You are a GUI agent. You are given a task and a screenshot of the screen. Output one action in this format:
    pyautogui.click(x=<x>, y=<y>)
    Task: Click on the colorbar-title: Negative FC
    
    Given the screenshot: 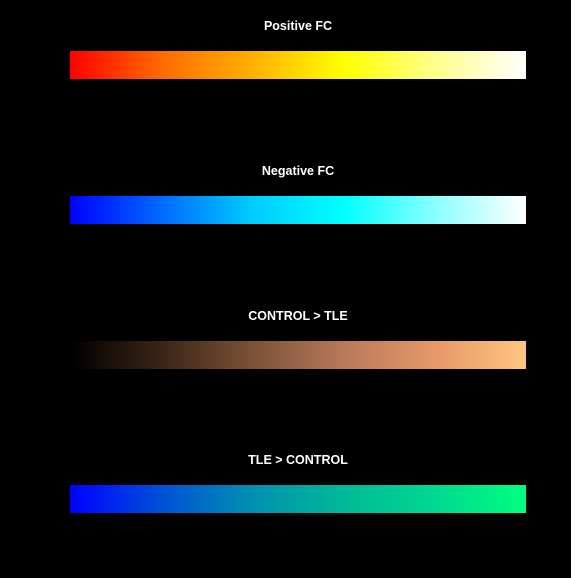 What is the action you would take?
    pyautogui.click(x=298, y=171)
    